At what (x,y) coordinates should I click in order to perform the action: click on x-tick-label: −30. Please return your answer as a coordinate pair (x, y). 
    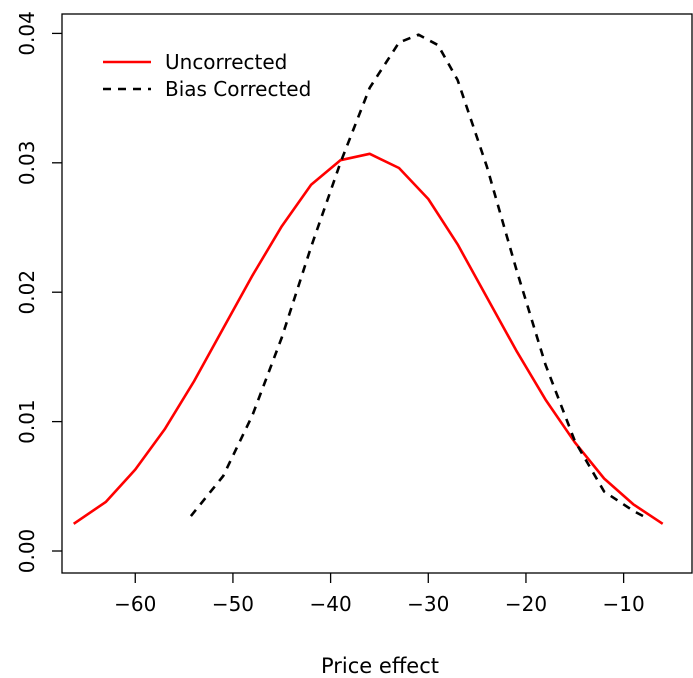
    Looking at the image, I should click on (428, 604).